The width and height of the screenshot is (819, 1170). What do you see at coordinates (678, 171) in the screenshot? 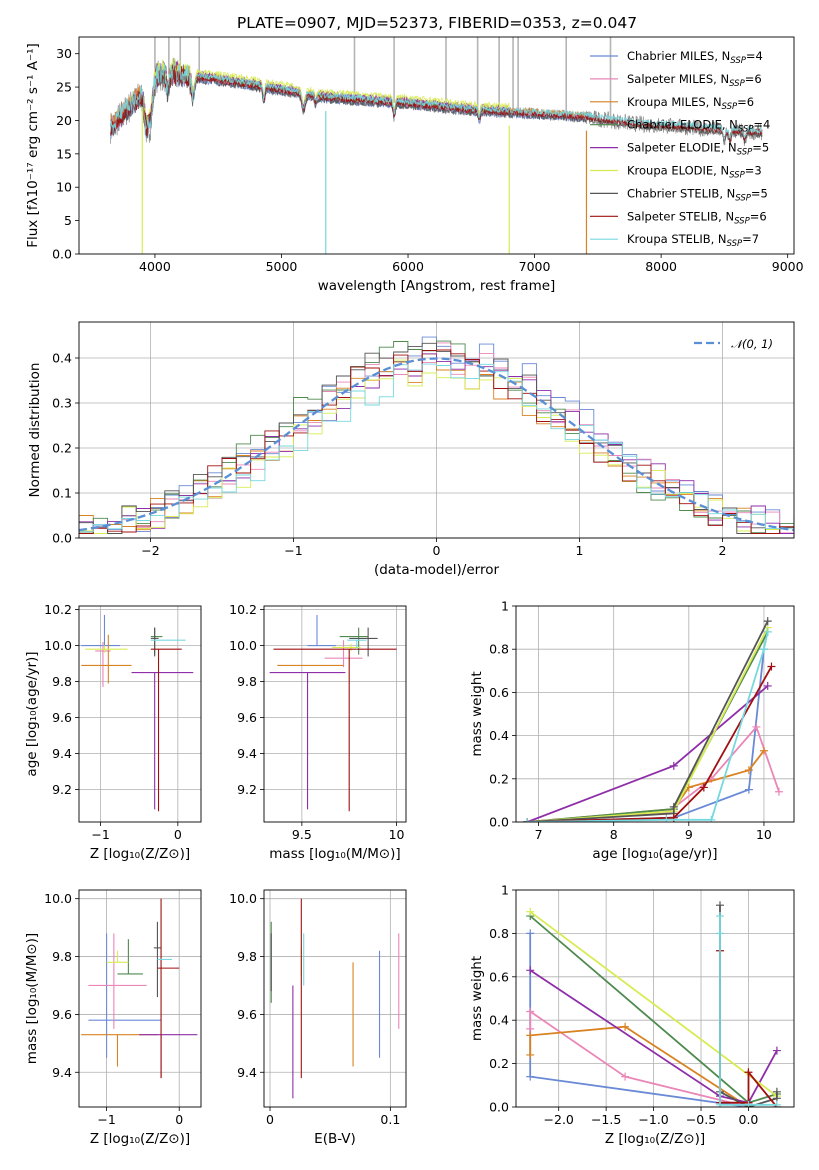
I see `legend-entry-label: Kroupa ELODIE, N` at bounding box center [678, 171].